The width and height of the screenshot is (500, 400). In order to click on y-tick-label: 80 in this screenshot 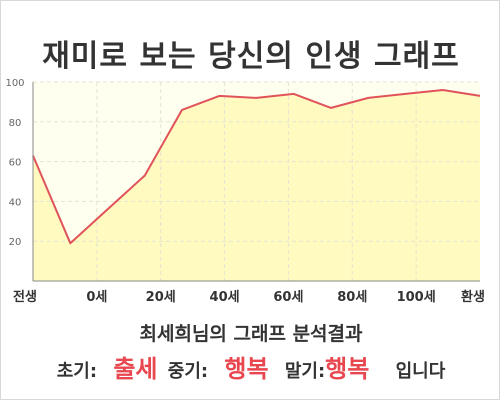, I will do `click(15, 123)`.